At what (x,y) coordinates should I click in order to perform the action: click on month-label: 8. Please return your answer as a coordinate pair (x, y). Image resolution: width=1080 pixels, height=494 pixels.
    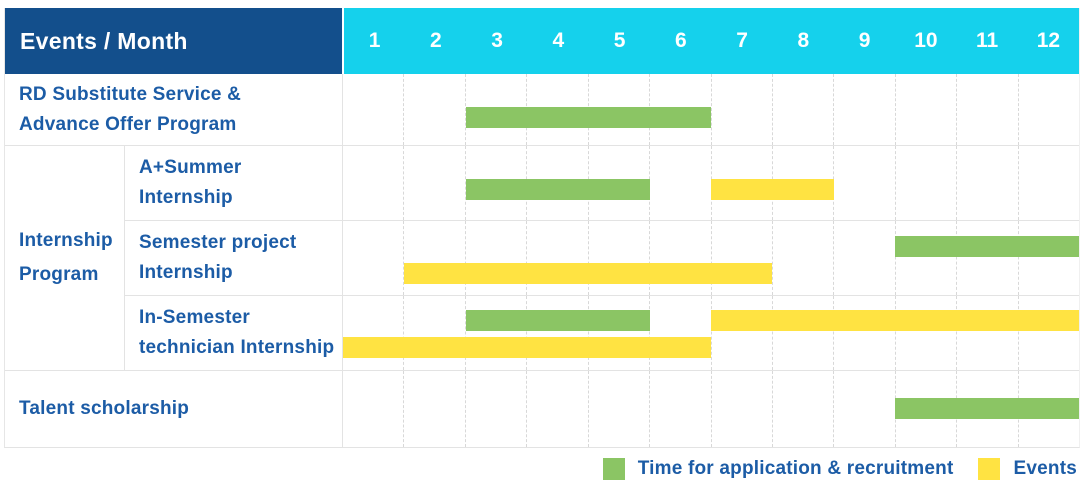
    Looking at the image, I should click on (803, 40).